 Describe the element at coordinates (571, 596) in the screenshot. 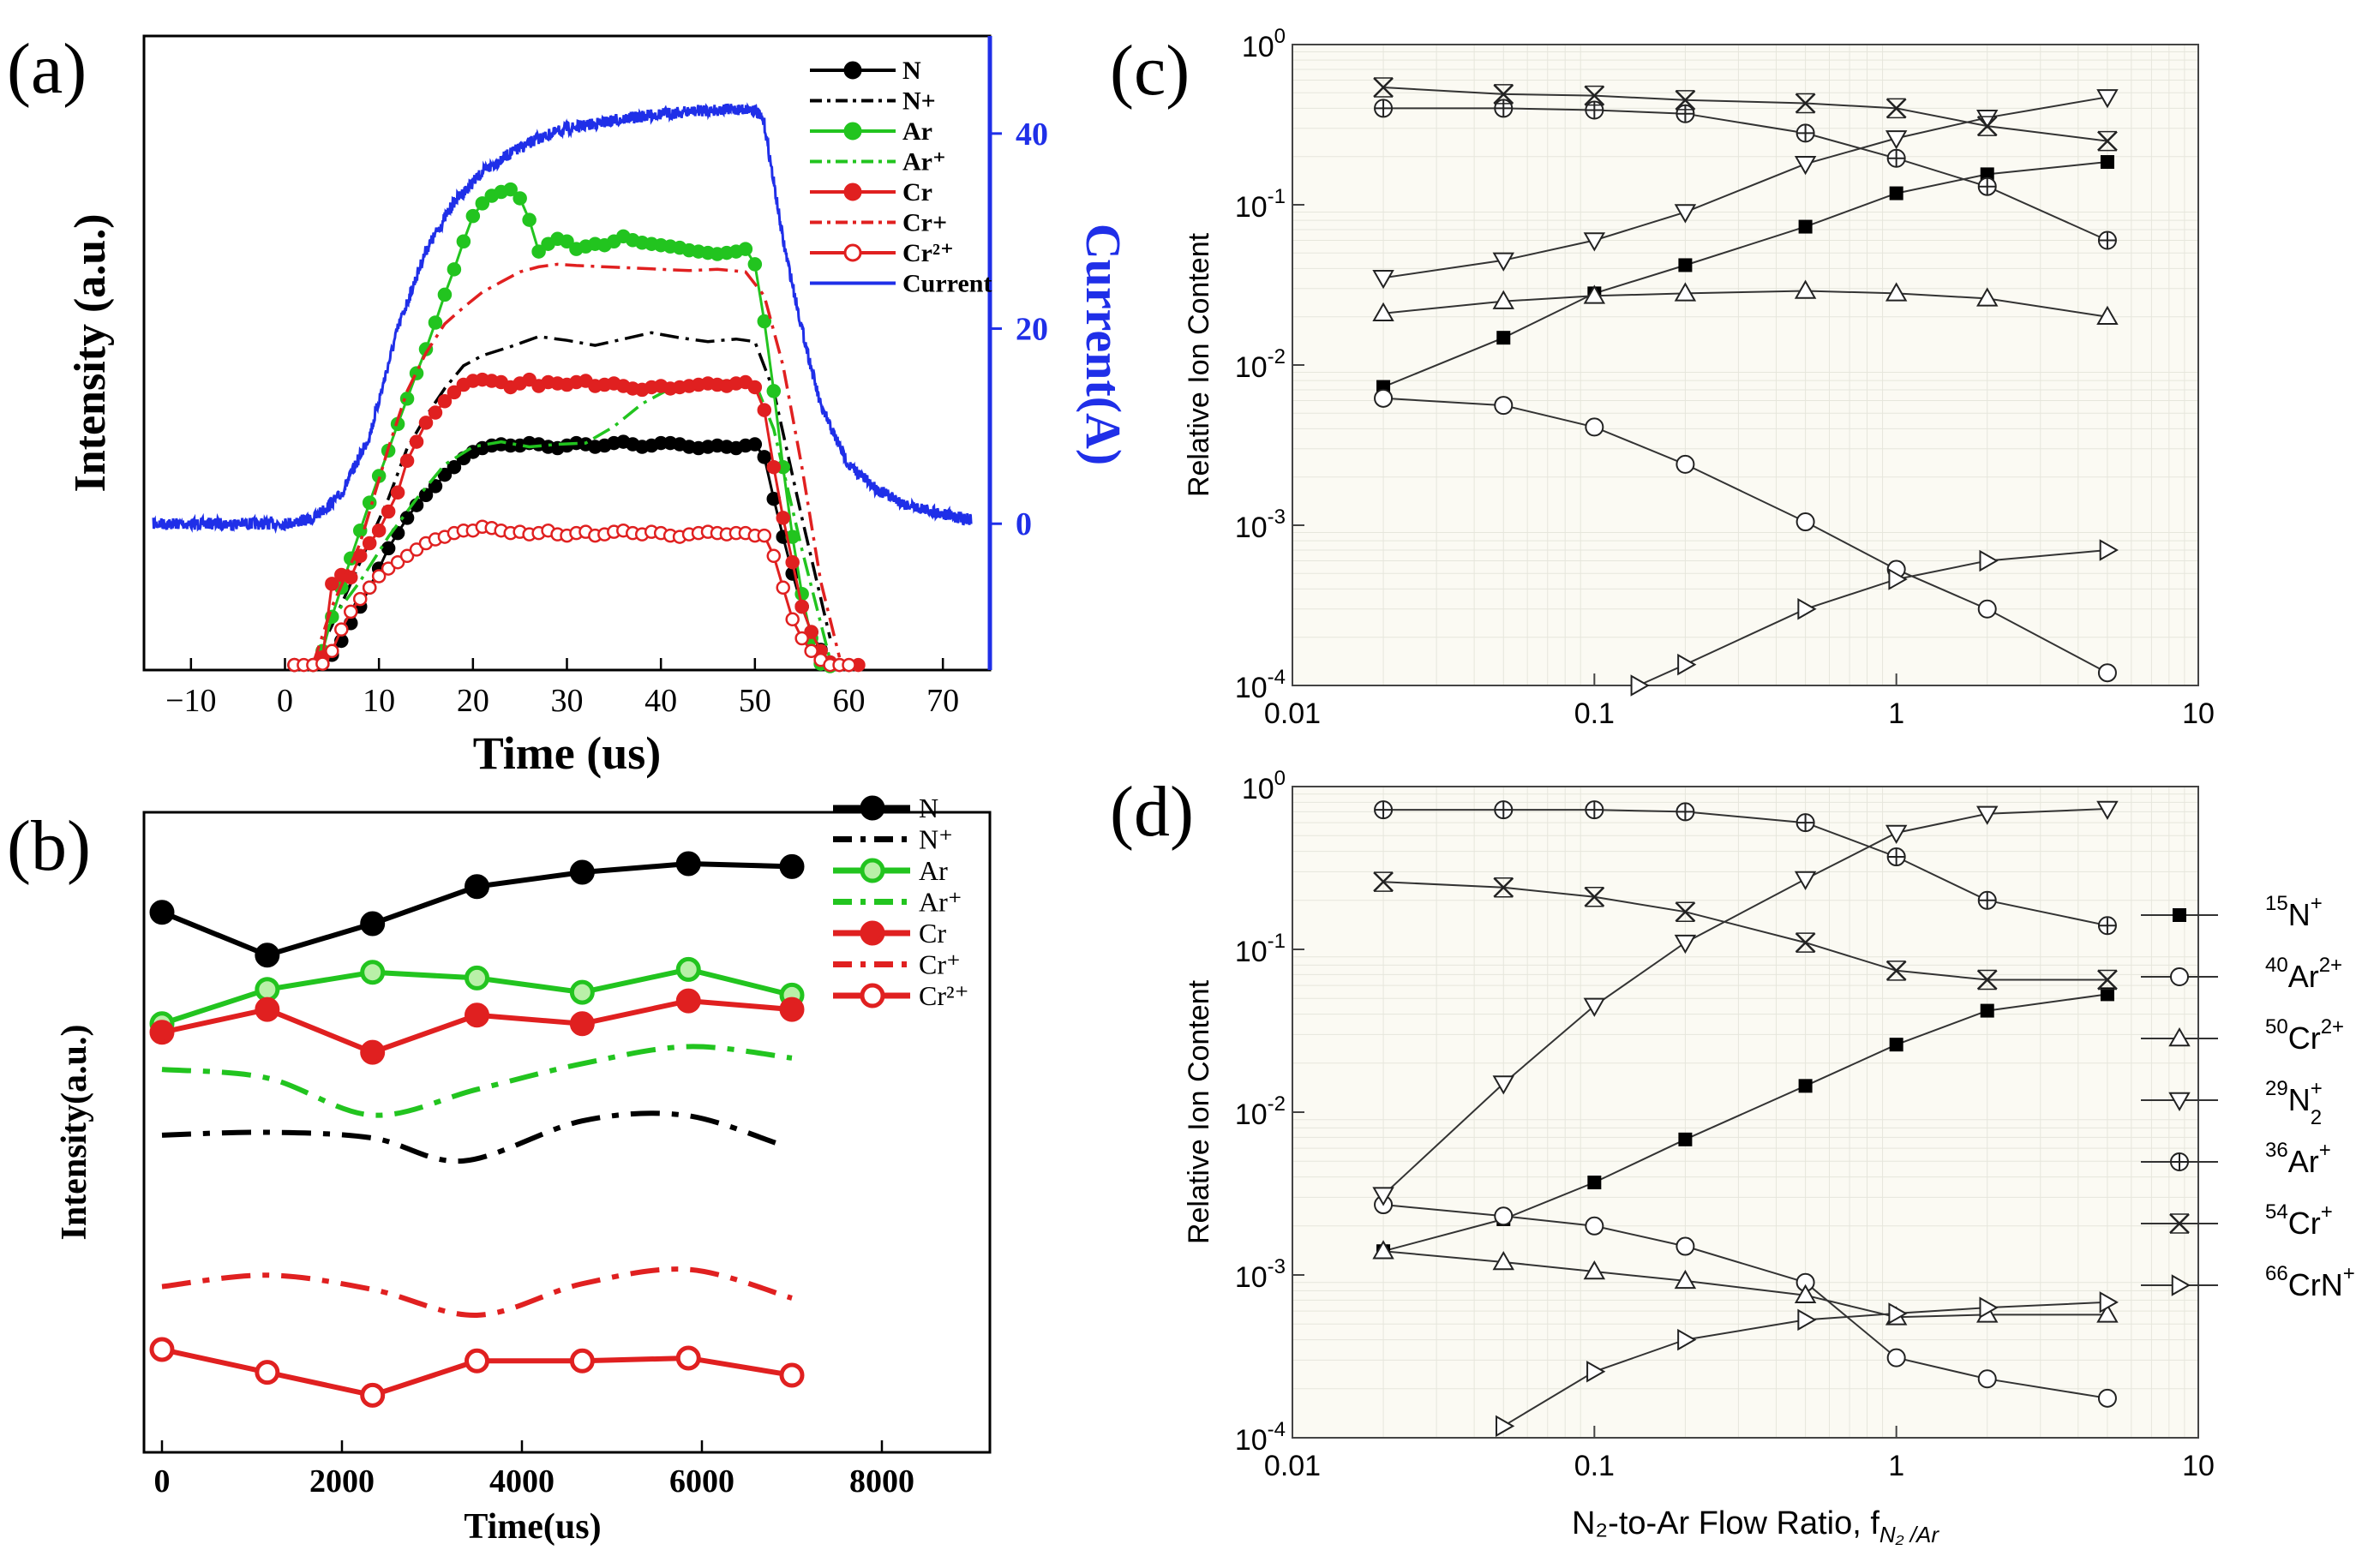

I see `series-line-Cr2plus` at that location.